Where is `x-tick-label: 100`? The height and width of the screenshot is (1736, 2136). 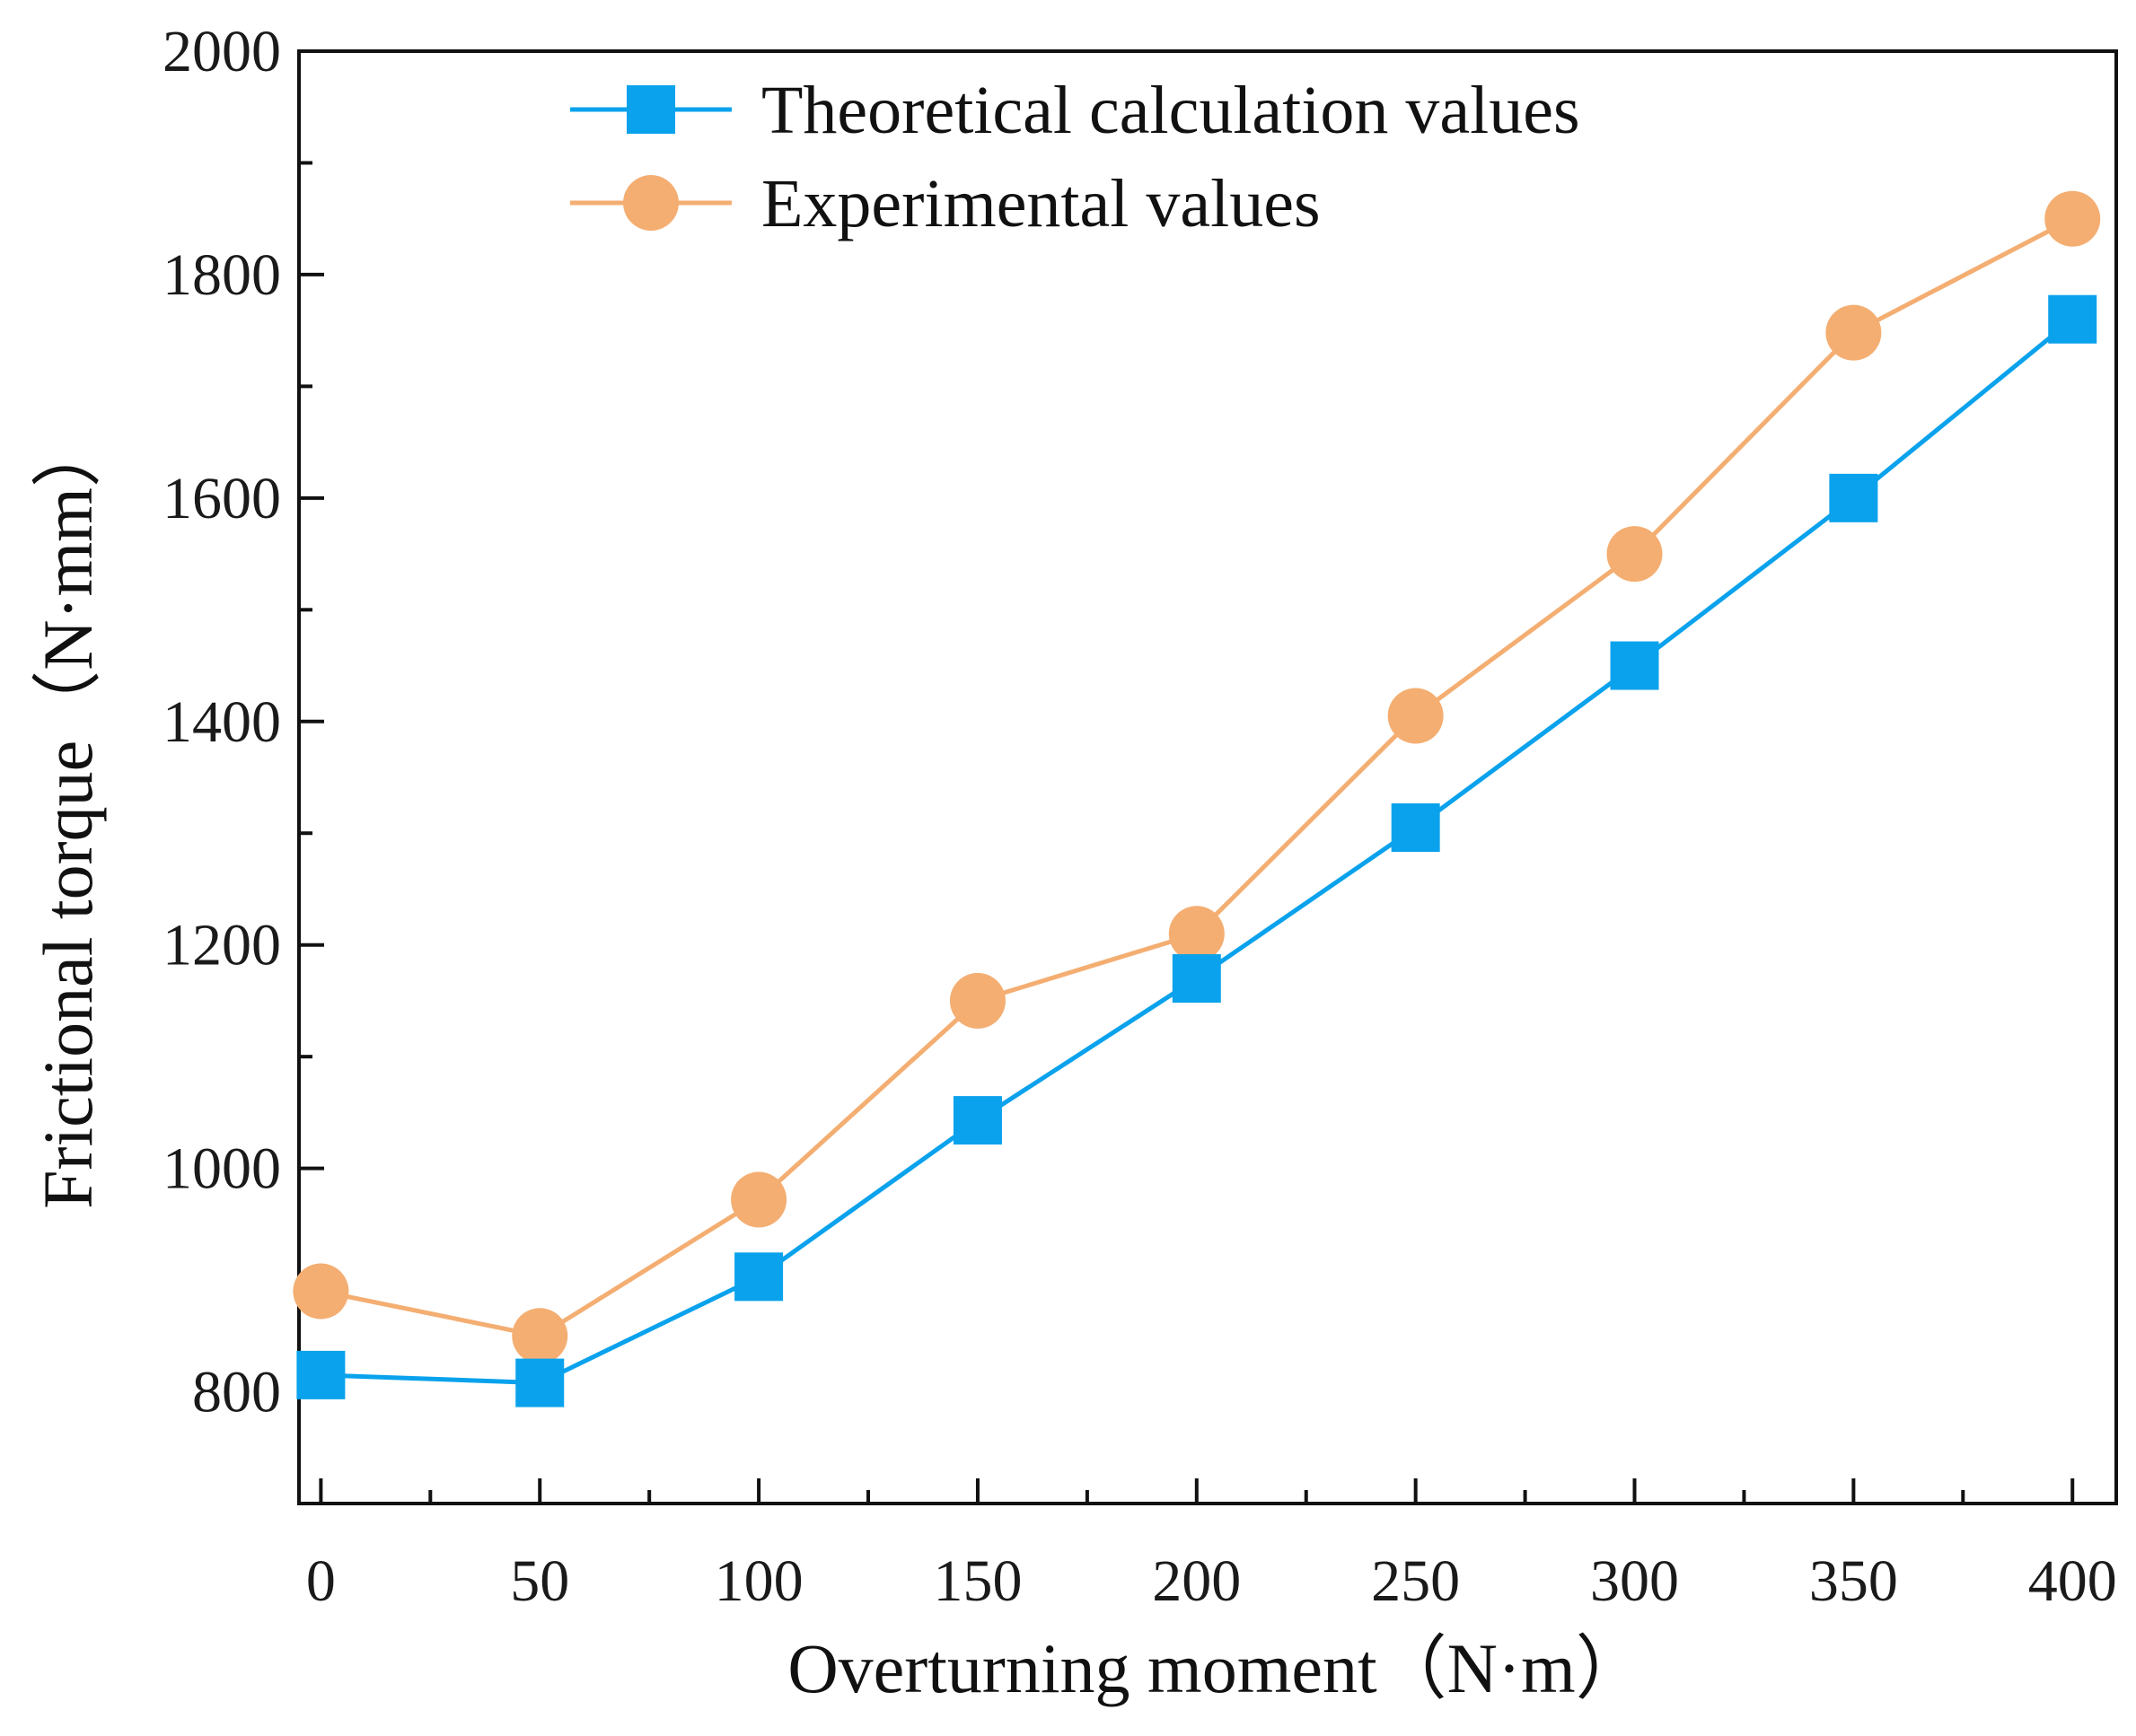
x-tick-label: 100 is located at coordinates (759, 1581).